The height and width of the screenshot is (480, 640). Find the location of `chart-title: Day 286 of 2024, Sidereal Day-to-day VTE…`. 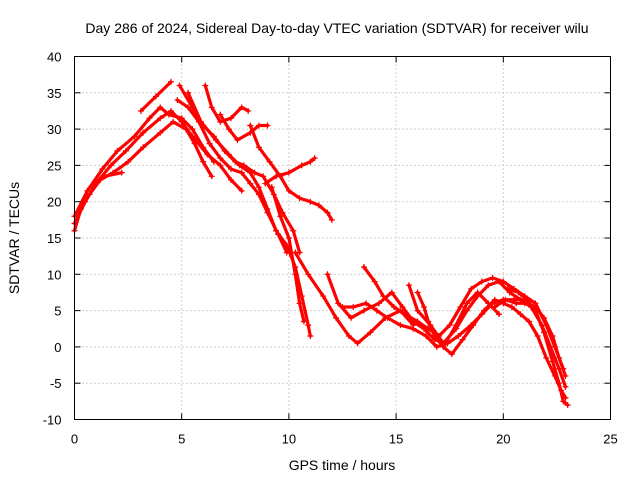

chart-title: Day 286 of 2024, Sidereal Day-to-day VTE… is located at coordinates (336, 28).